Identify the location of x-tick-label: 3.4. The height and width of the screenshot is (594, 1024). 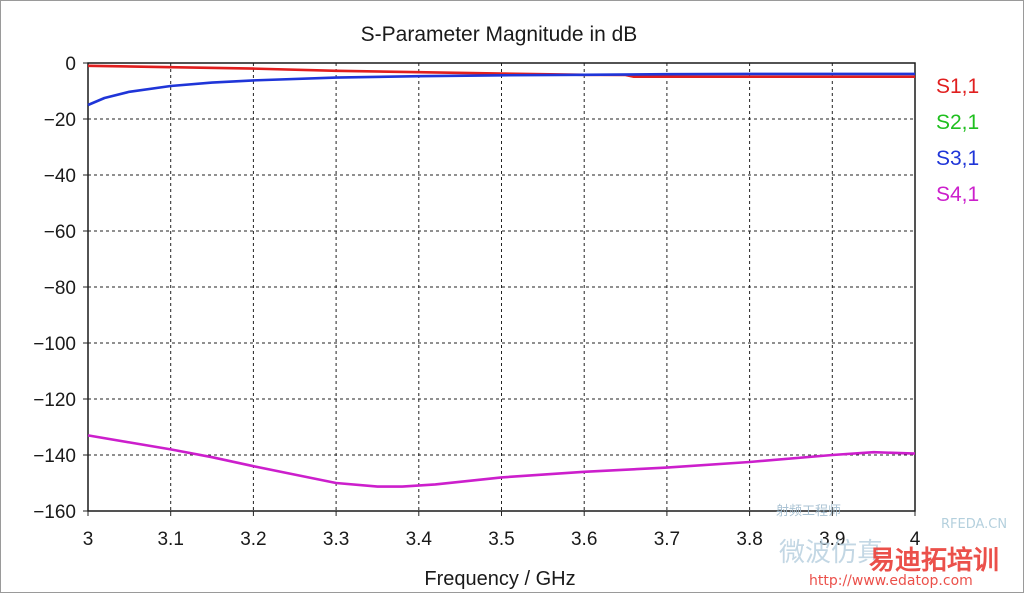
(419, 539).